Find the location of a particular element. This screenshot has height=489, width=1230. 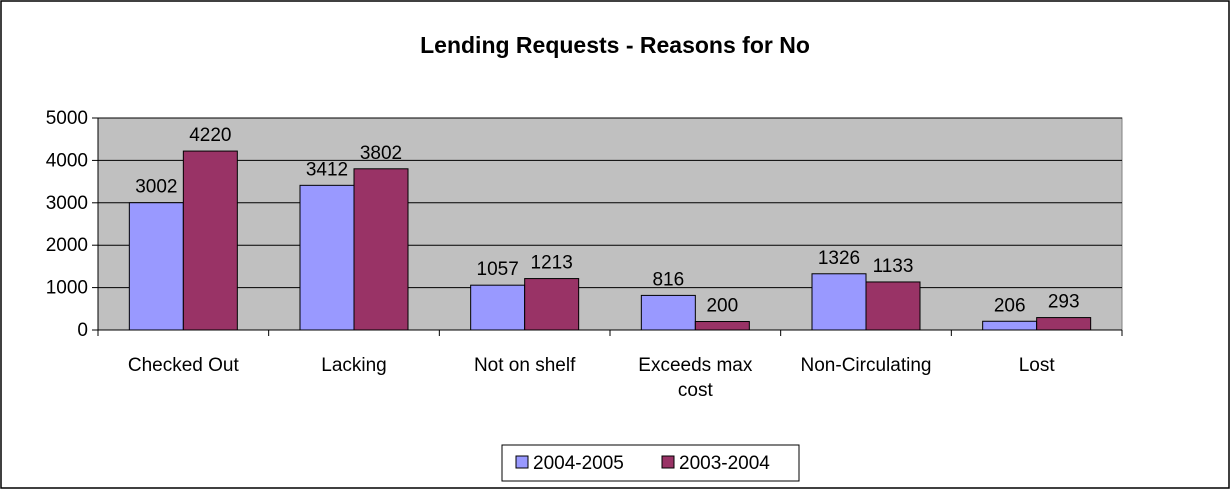

category-label: Lost is located at coordinates (1037, 365).